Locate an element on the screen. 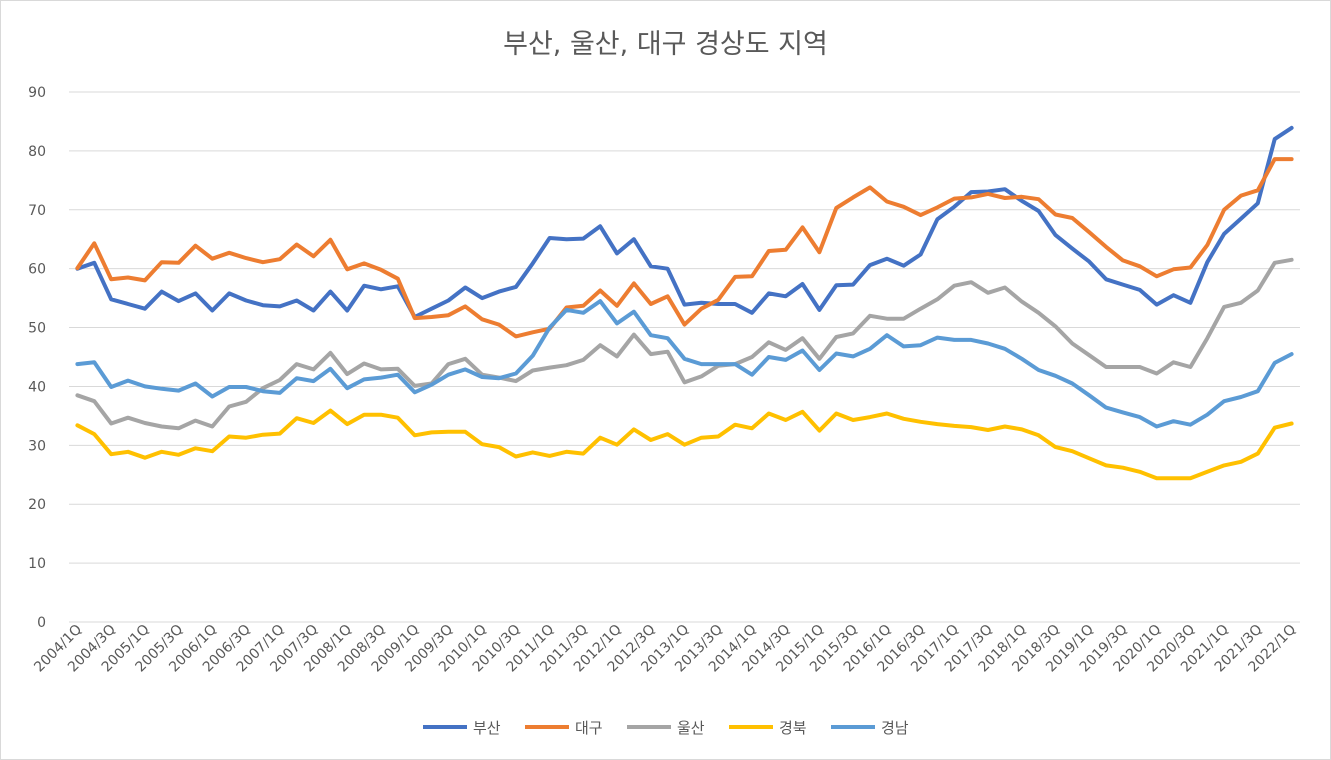  y-tick-label: 80 is located at coordinates (37, 152).